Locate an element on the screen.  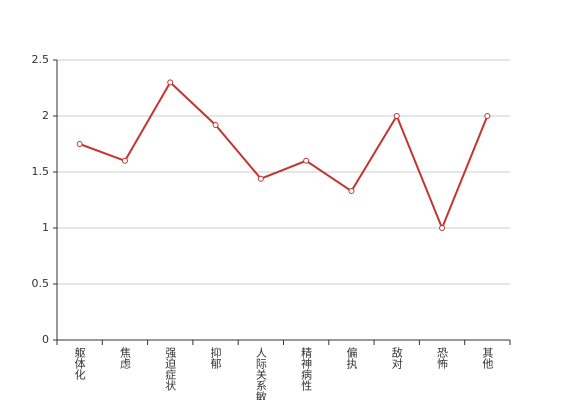
x-tick-label: 抑郁 is located at coordinates (215, 357).